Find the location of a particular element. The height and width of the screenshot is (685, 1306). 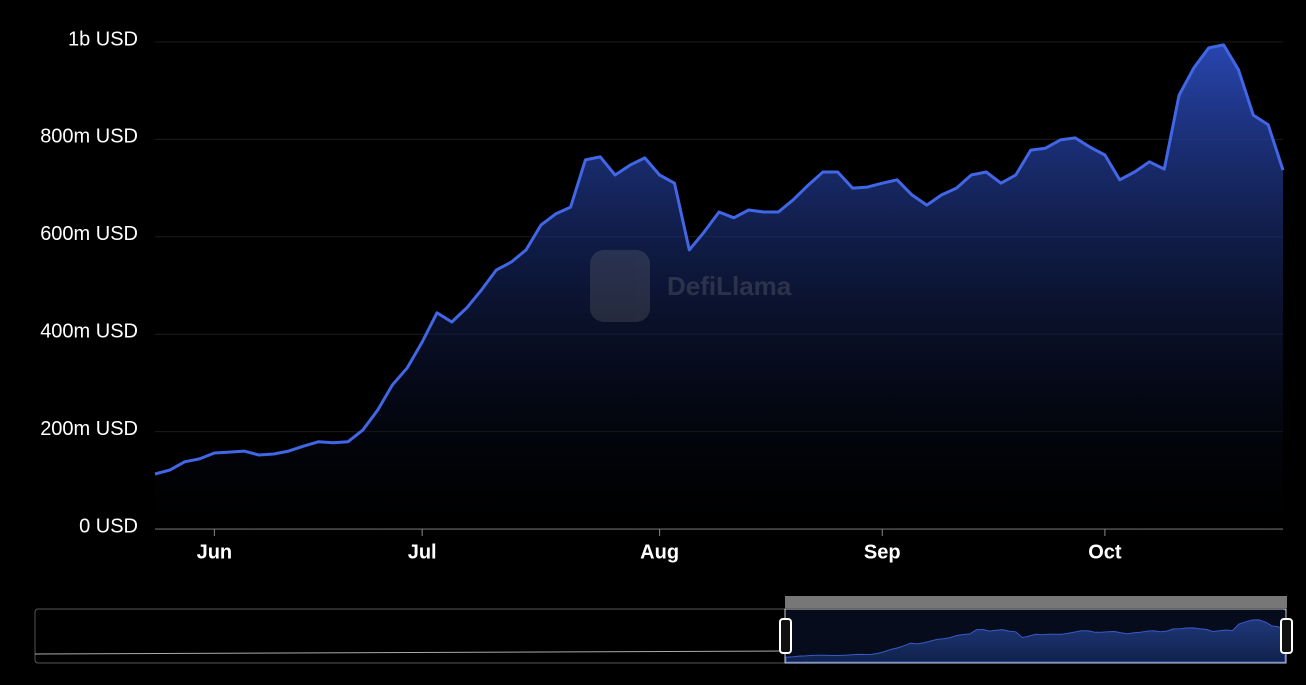

navigator-history is located at coordinates (410, 652).